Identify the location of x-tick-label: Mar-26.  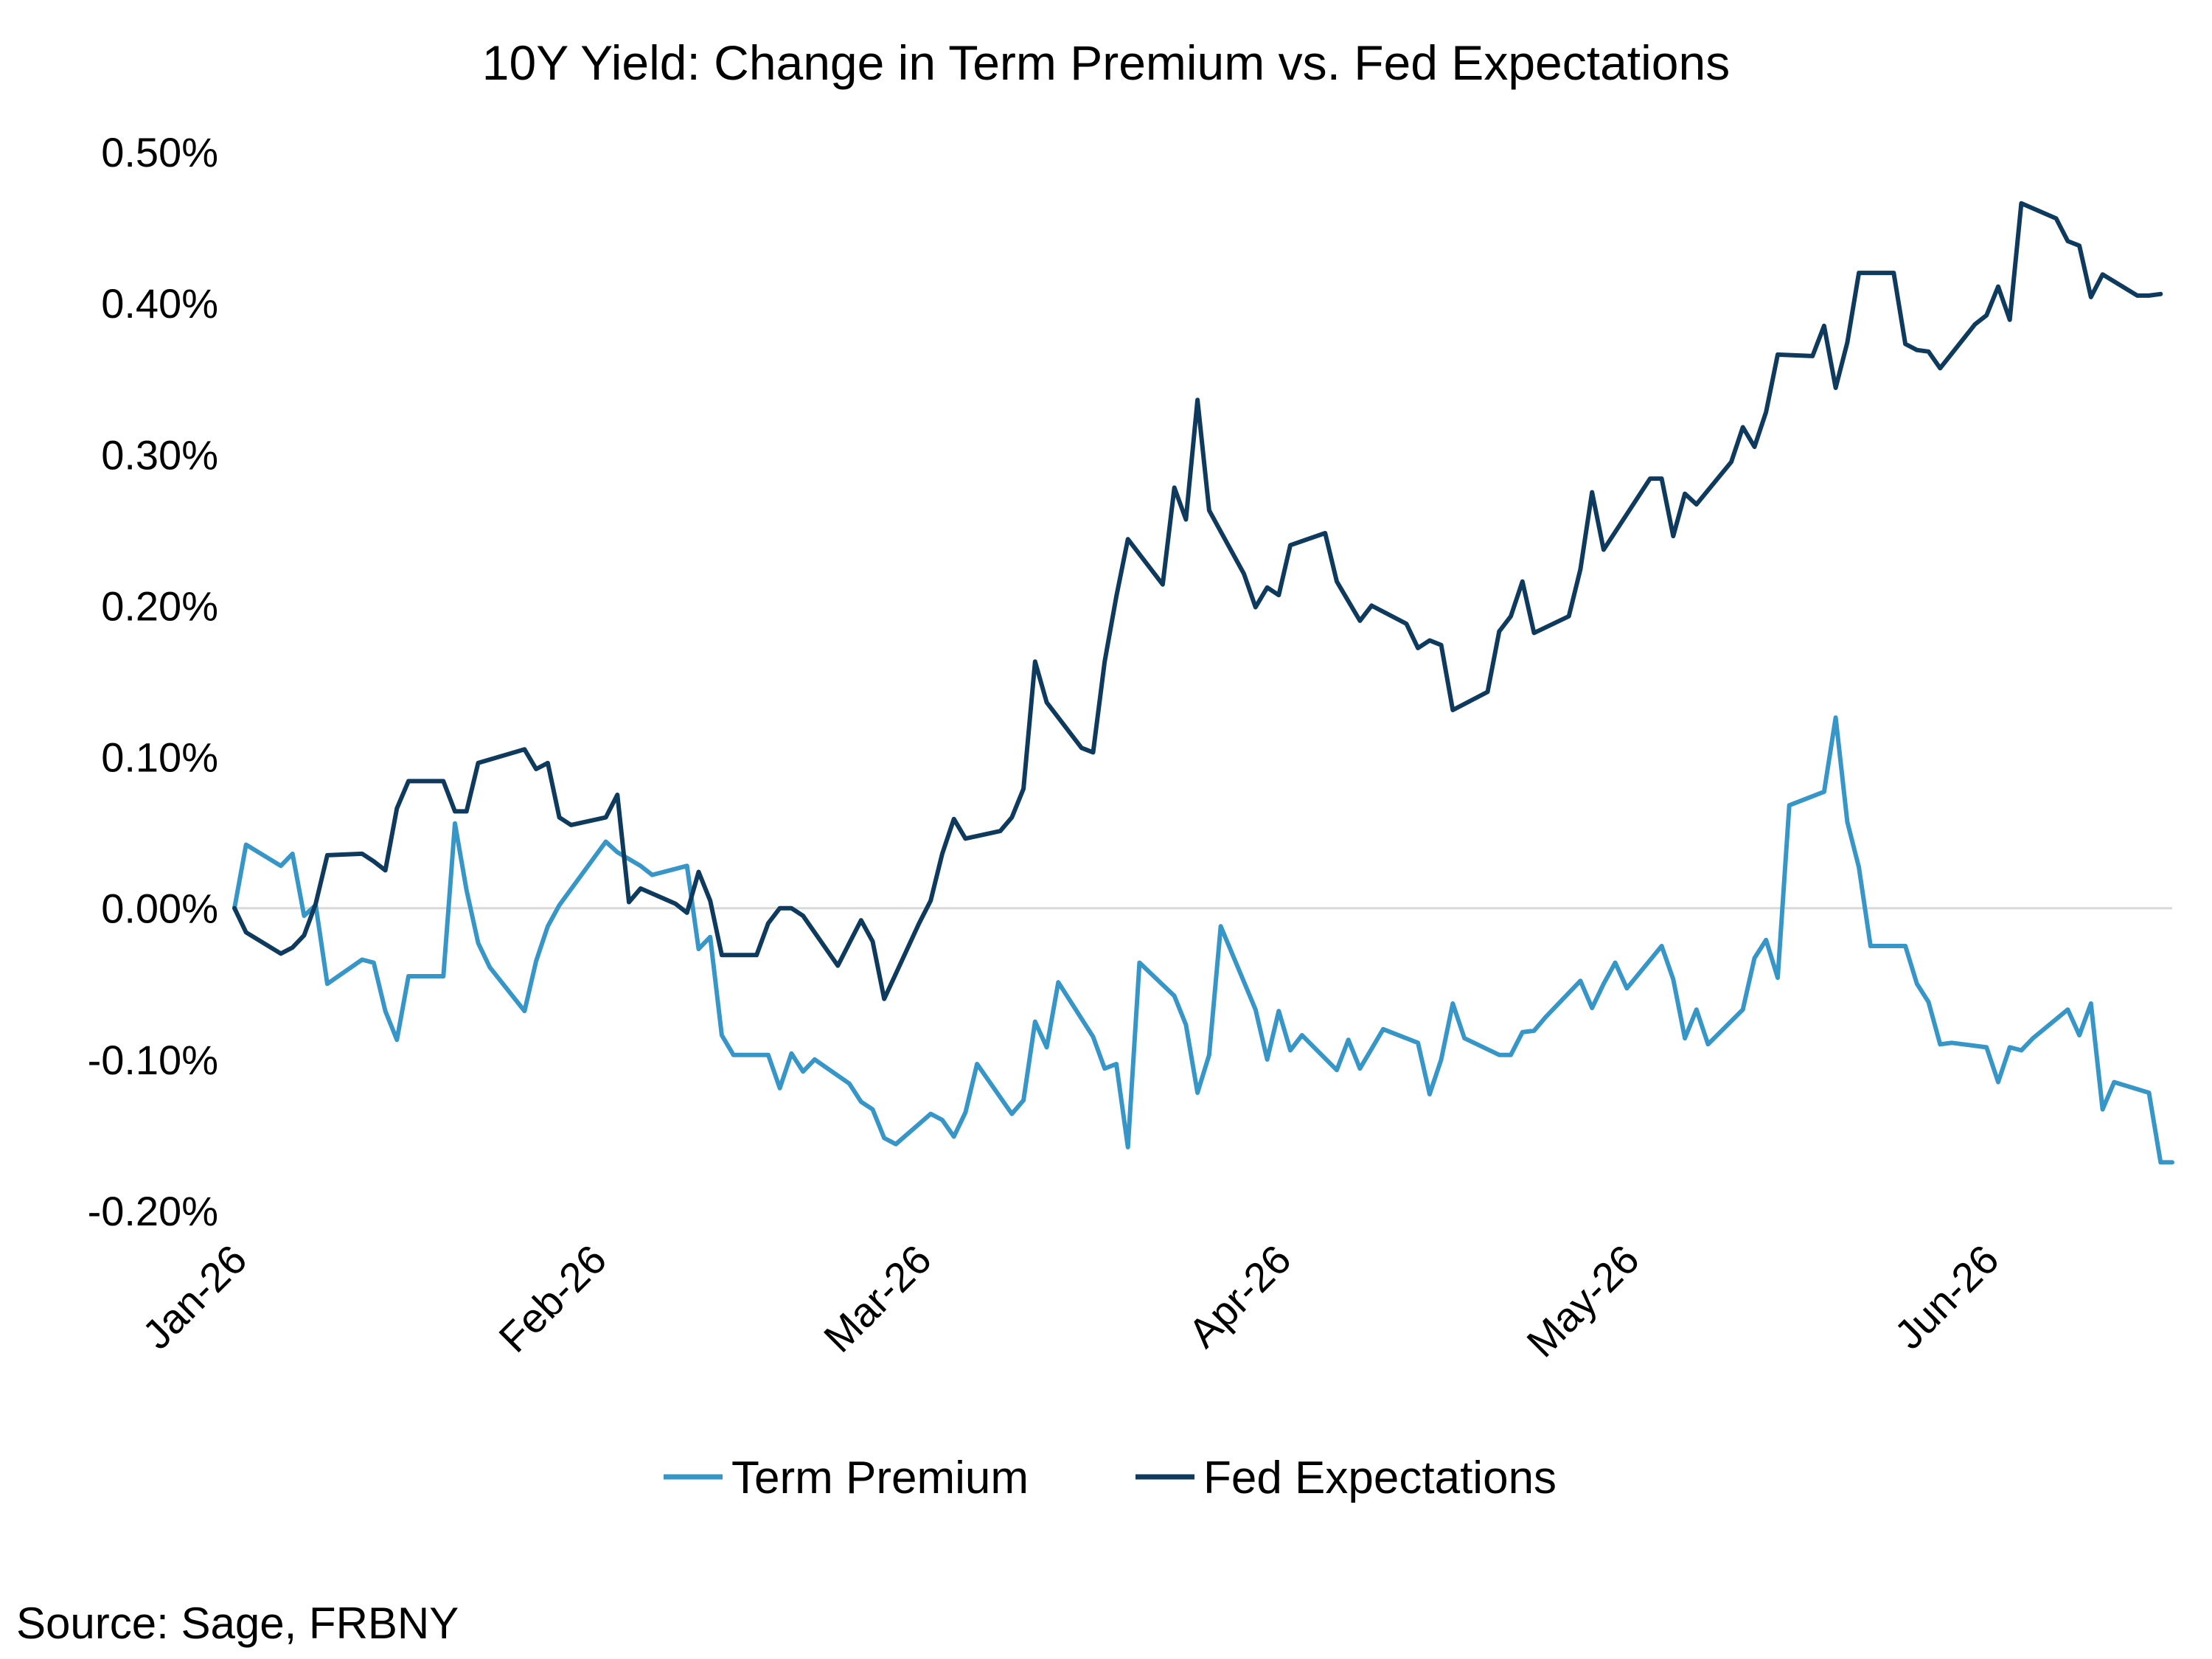
(877, 1298).